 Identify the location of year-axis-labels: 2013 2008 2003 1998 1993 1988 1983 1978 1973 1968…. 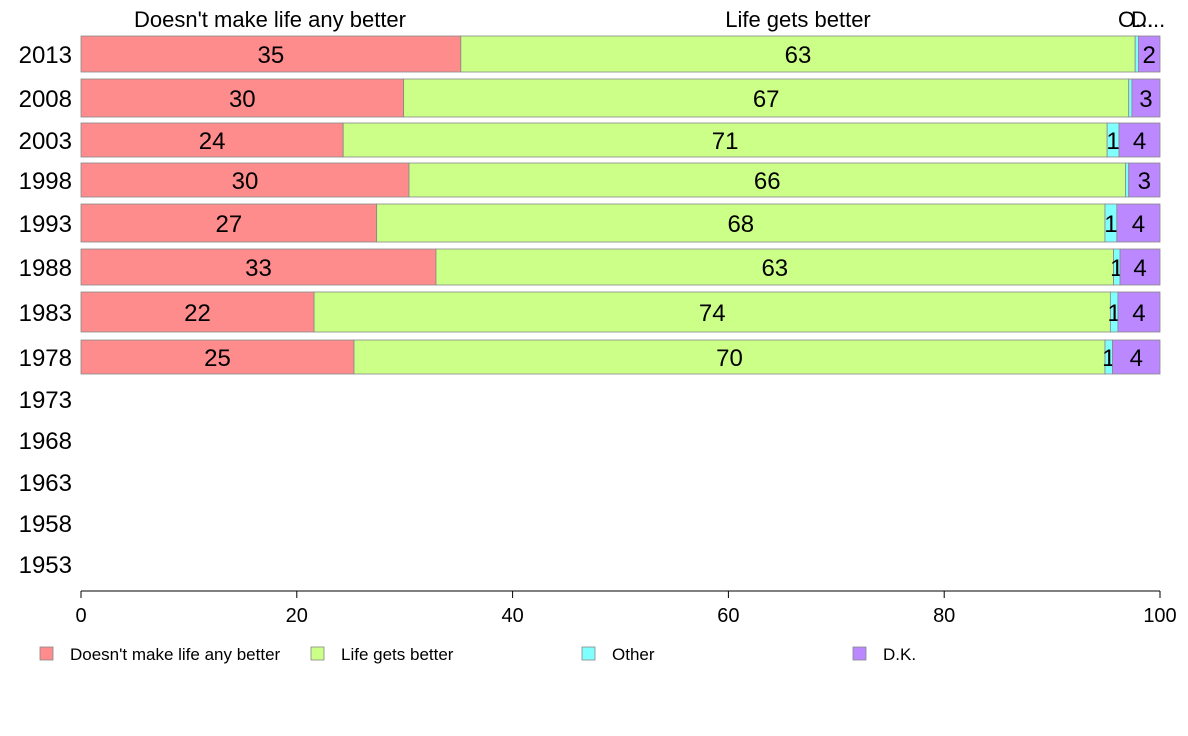
(45, 310).